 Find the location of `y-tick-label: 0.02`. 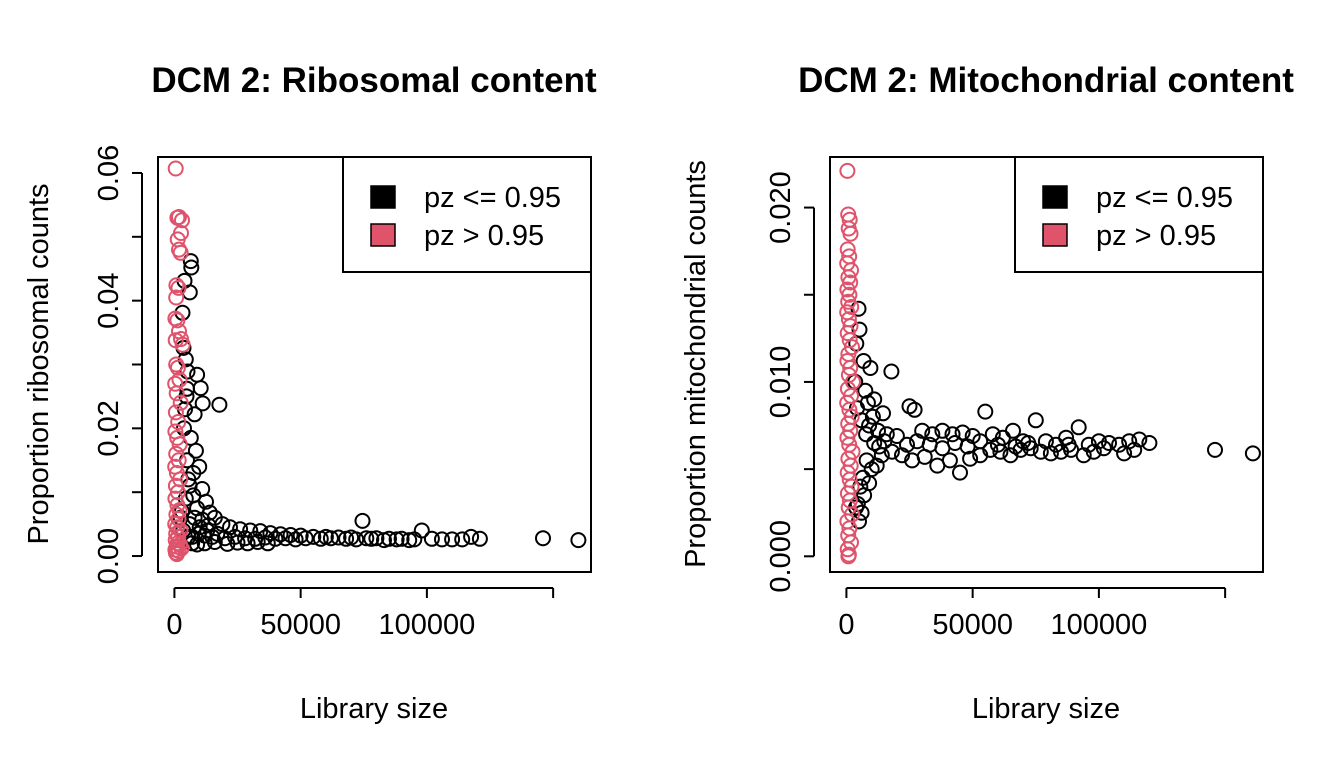

y-tick-label: 0.02 is located at coordinates (109, 428).